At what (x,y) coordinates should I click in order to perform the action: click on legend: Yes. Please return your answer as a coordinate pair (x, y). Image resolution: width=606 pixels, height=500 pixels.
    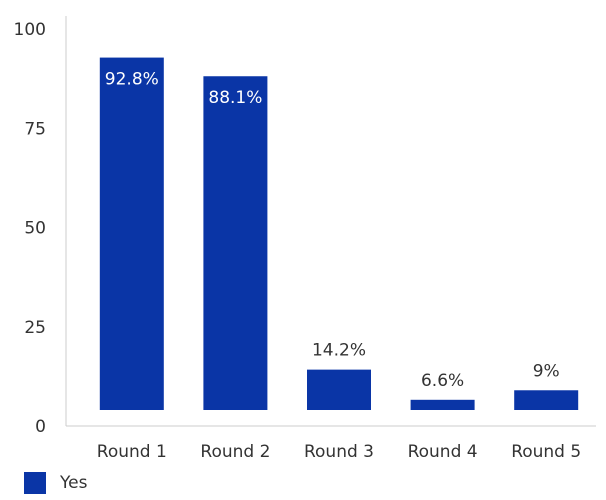
    Looking at the image, I should click on (55, 483).